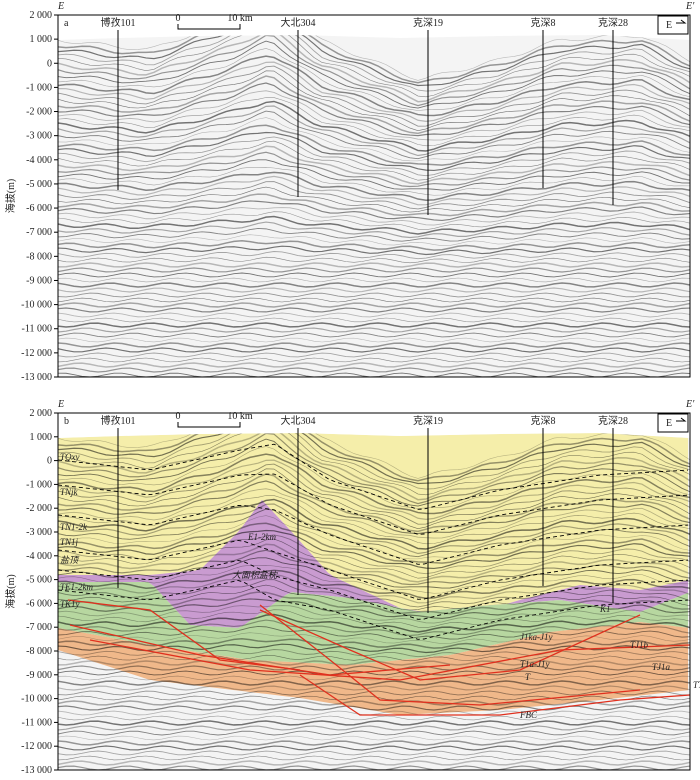  I want to click on well-name: 克深8, so click(543, 421).